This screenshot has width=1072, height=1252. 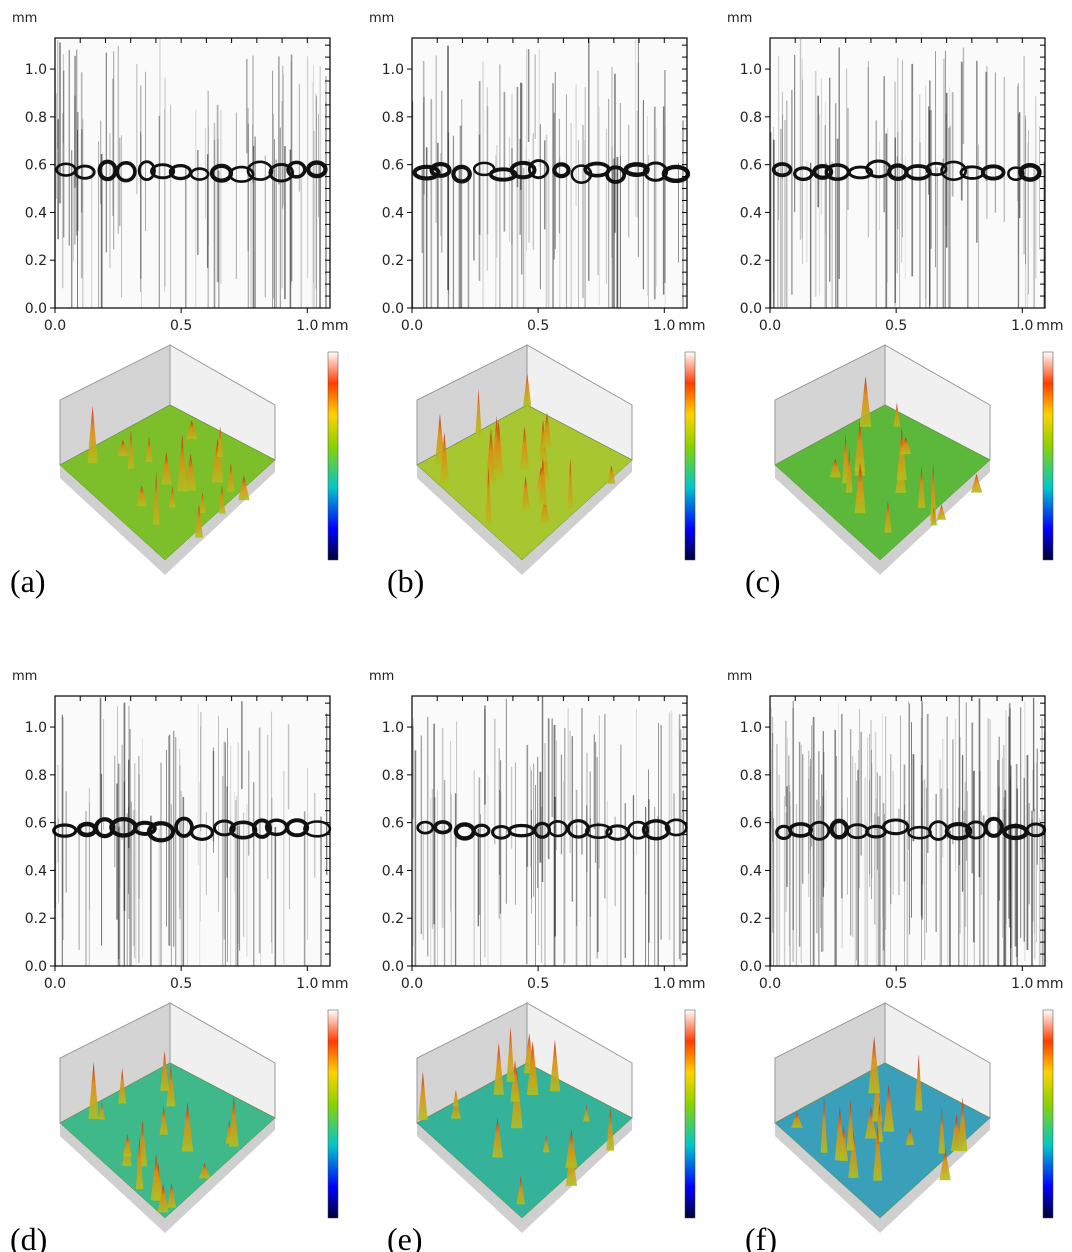 I want to click on axes-frame, so click(x=907, y=831).